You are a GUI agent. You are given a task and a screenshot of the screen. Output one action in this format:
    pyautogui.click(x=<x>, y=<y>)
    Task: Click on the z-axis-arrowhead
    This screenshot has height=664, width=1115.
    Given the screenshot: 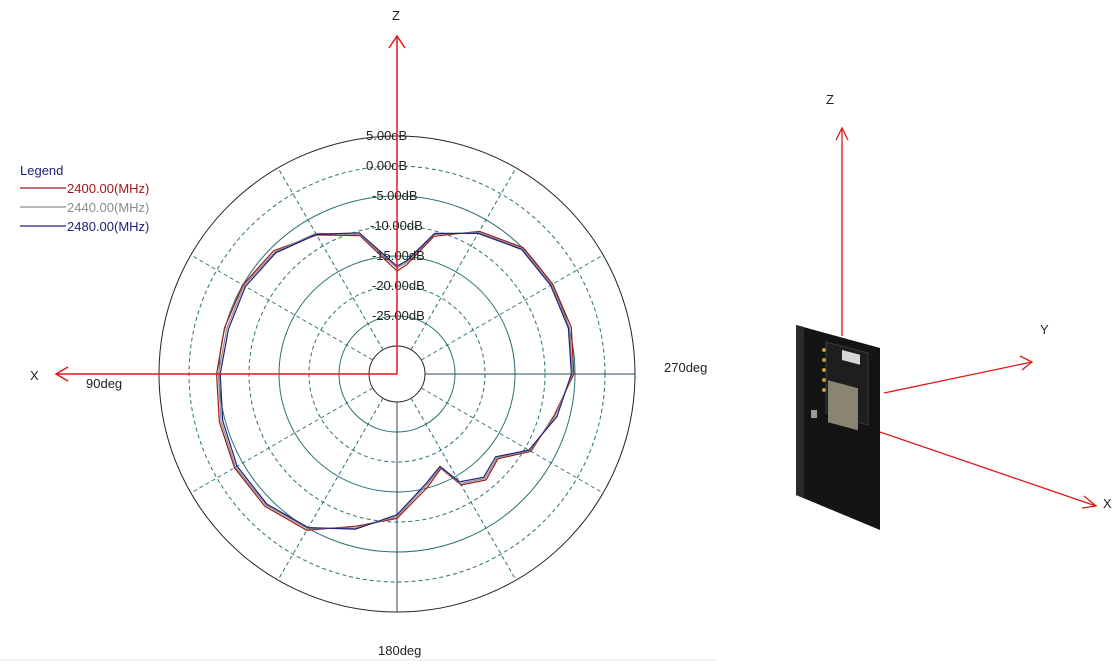 What is the action you would take?
    pyautogui.click(x=397, y=41)
    